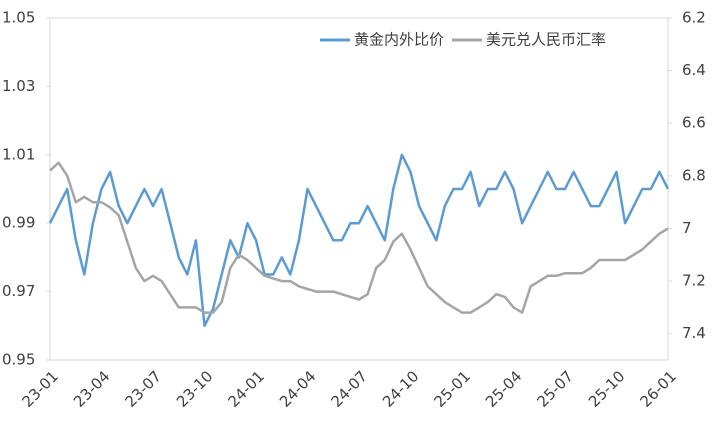 The height and width of the screenshot is (433, 716). Describe the element at coordinates (349, 389) in the screenshot. I see `x-tick-label: 24-07` at that location.